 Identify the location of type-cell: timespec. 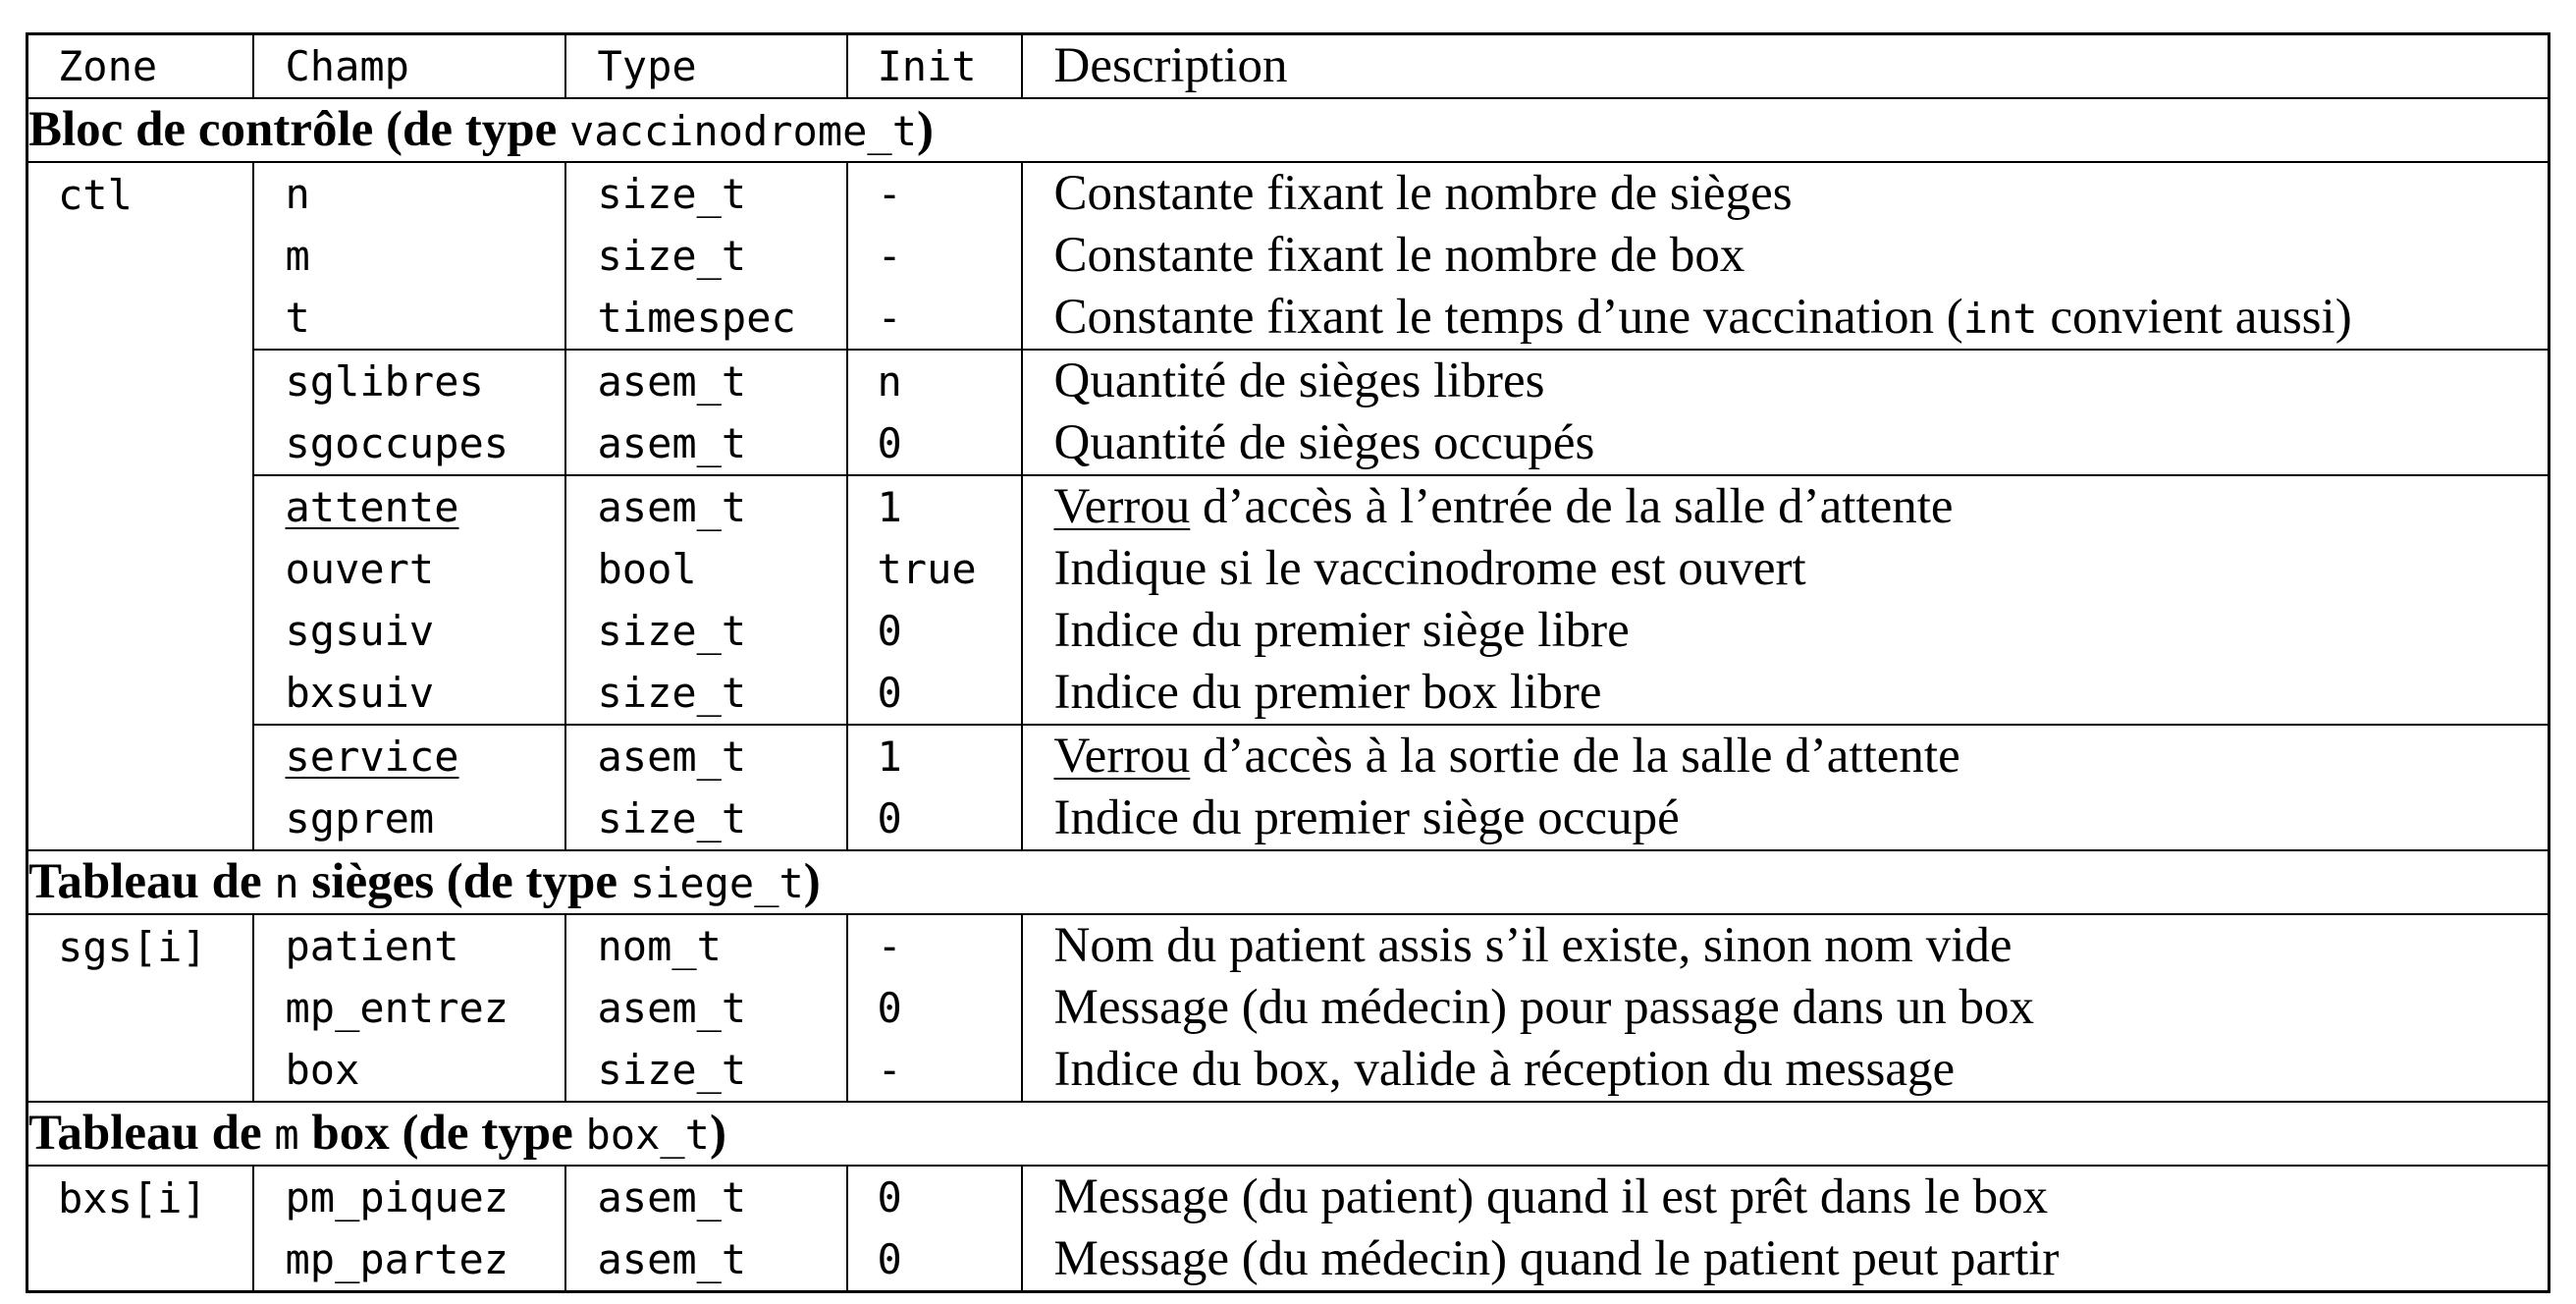
(705, 318).